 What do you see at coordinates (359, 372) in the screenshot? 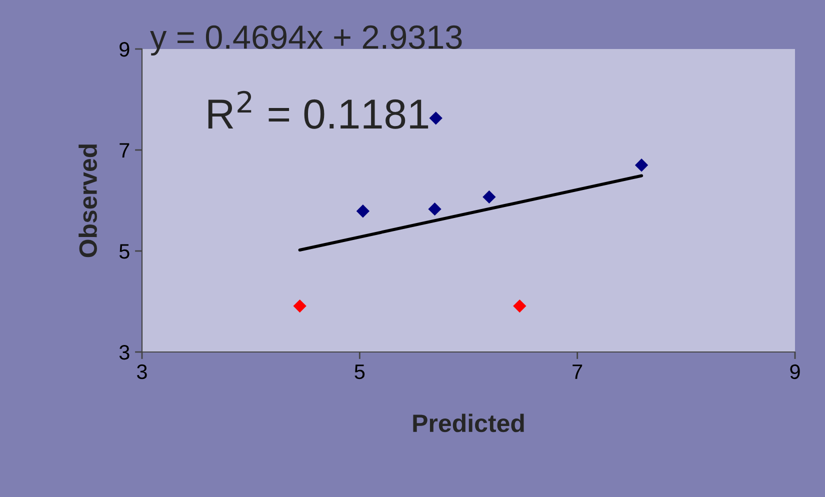
I see `x-tick-label: 5` at bounding box center [359, 372].